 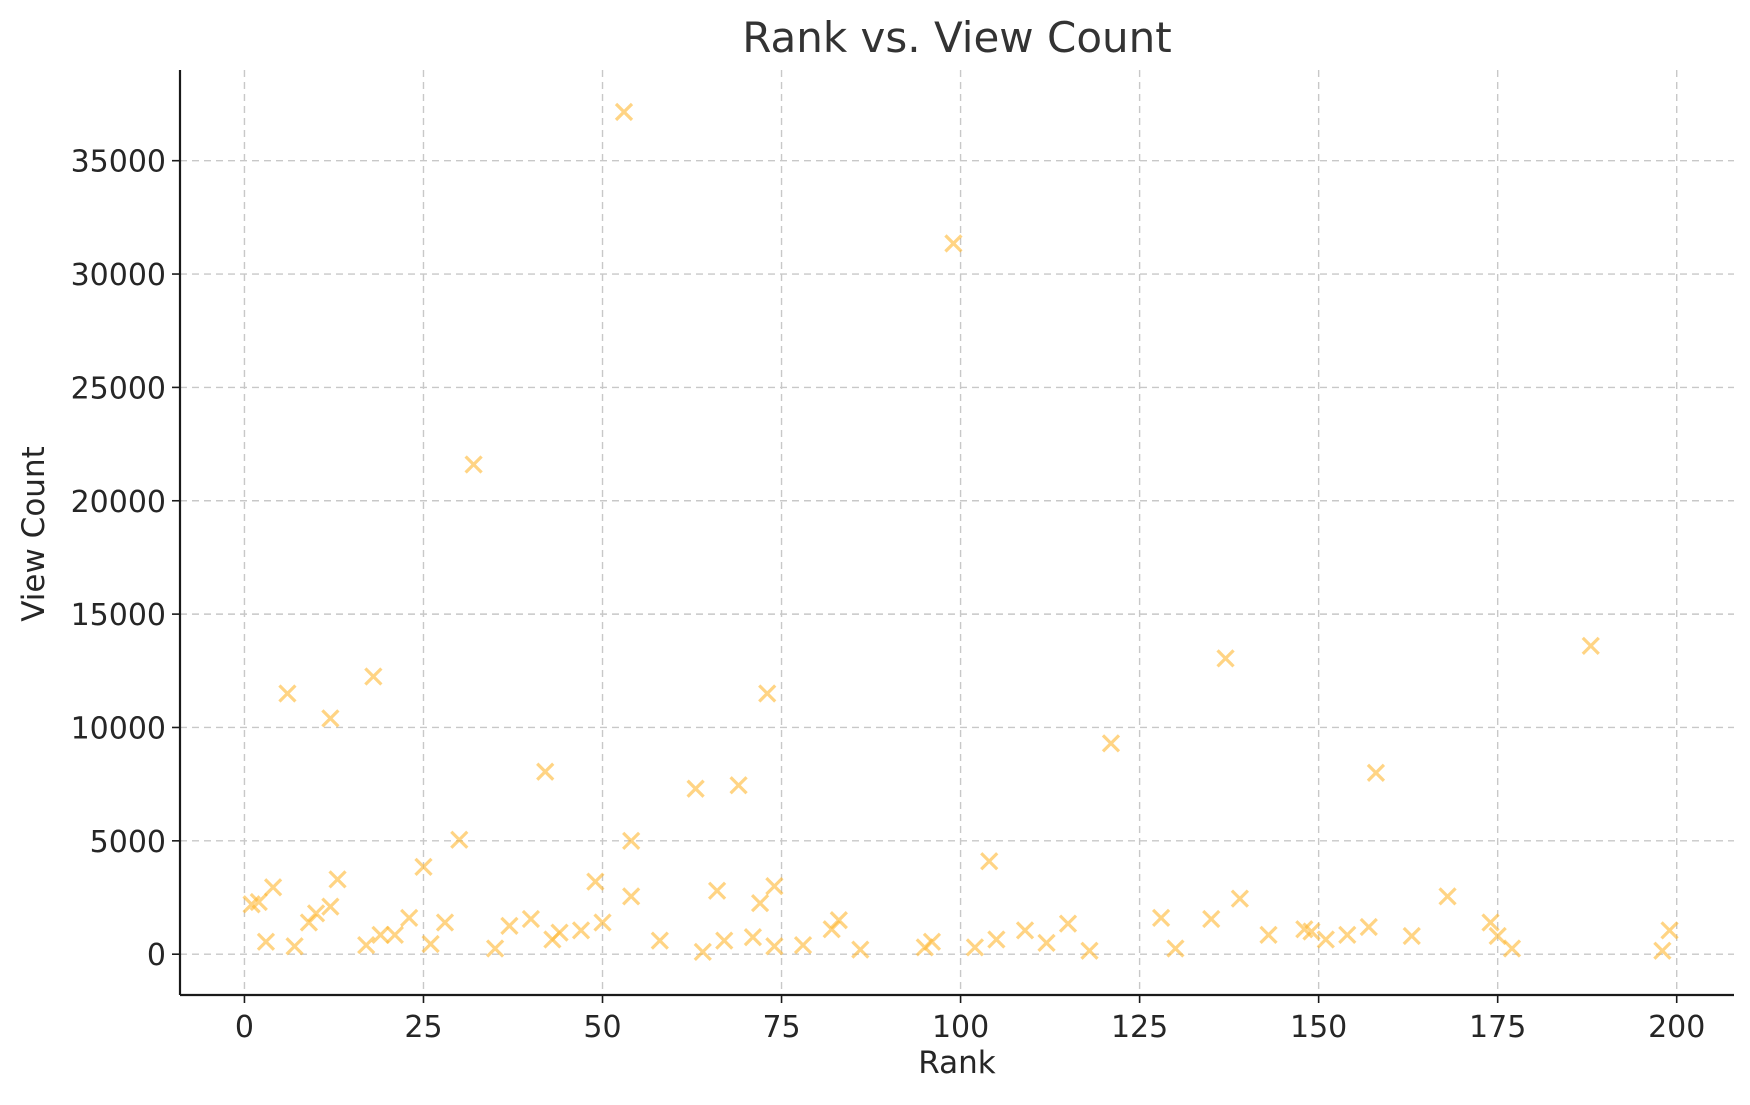 I want to click on x-tick-label: 0, so click(x=244, y=1027).